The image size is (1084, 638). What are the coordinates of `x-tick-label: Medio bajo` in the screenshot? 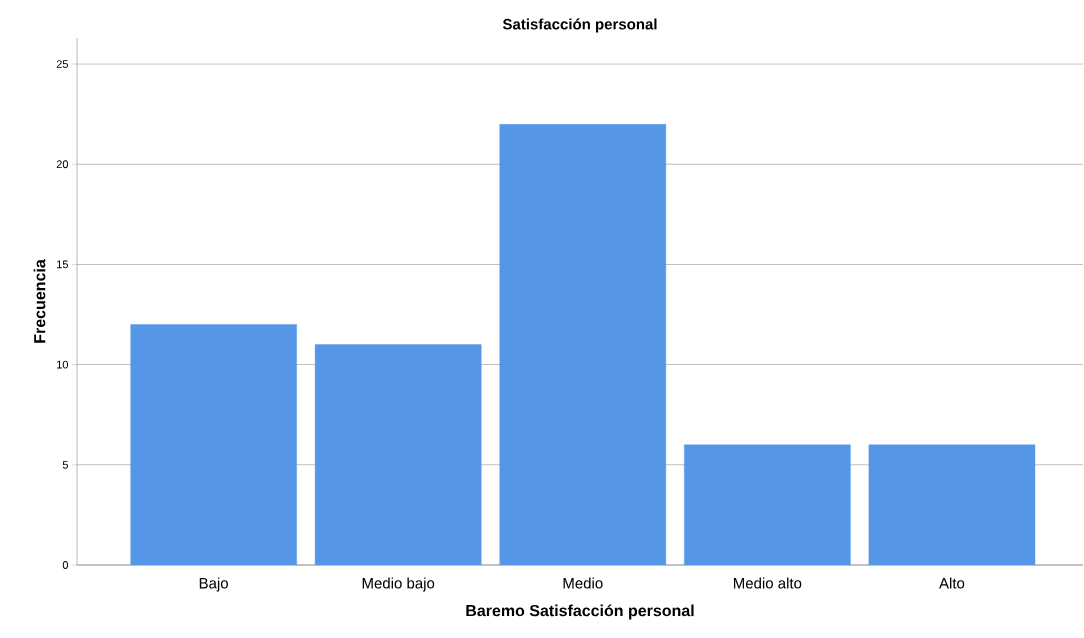 It's located at (398, 584).